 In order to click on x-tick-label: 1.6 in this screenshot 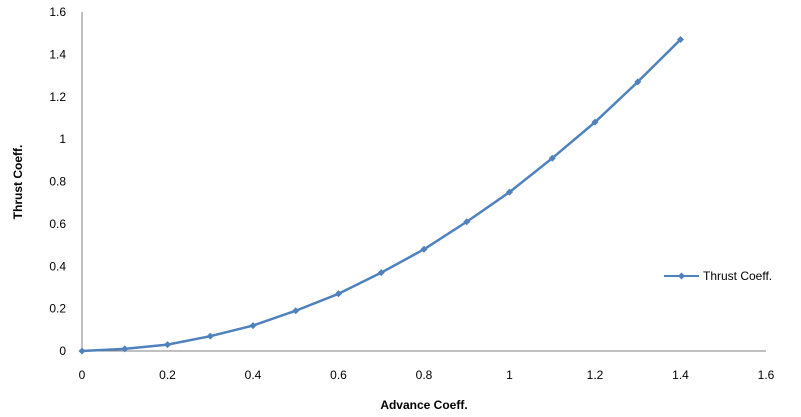, I will do `click(766, 375)`.